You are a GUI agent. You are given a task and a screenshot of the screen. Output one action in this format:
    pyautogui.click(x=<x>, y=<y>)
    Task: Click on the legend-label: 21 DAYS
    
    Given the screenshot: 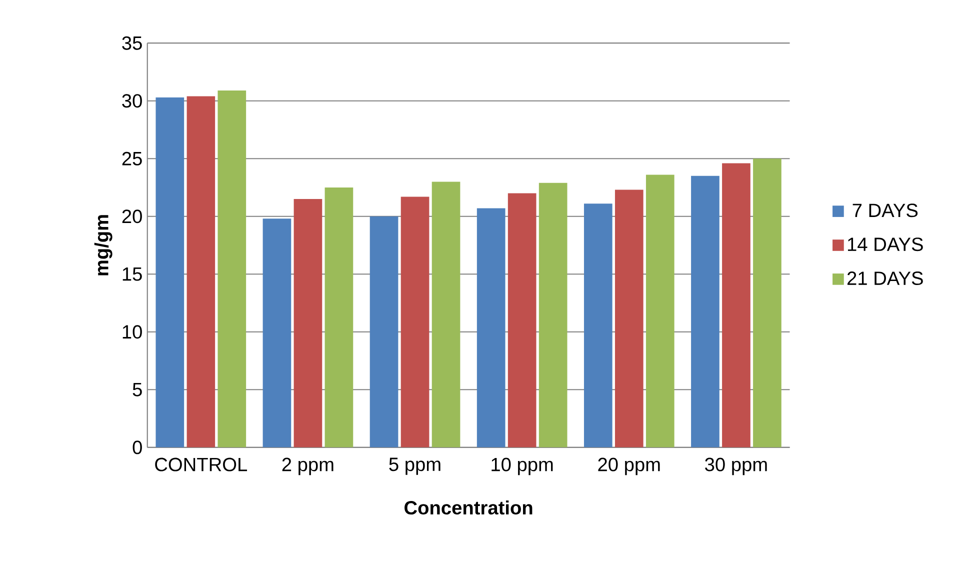 What is the action you would take?
    pyautogui.click(x=885, y=279)
    